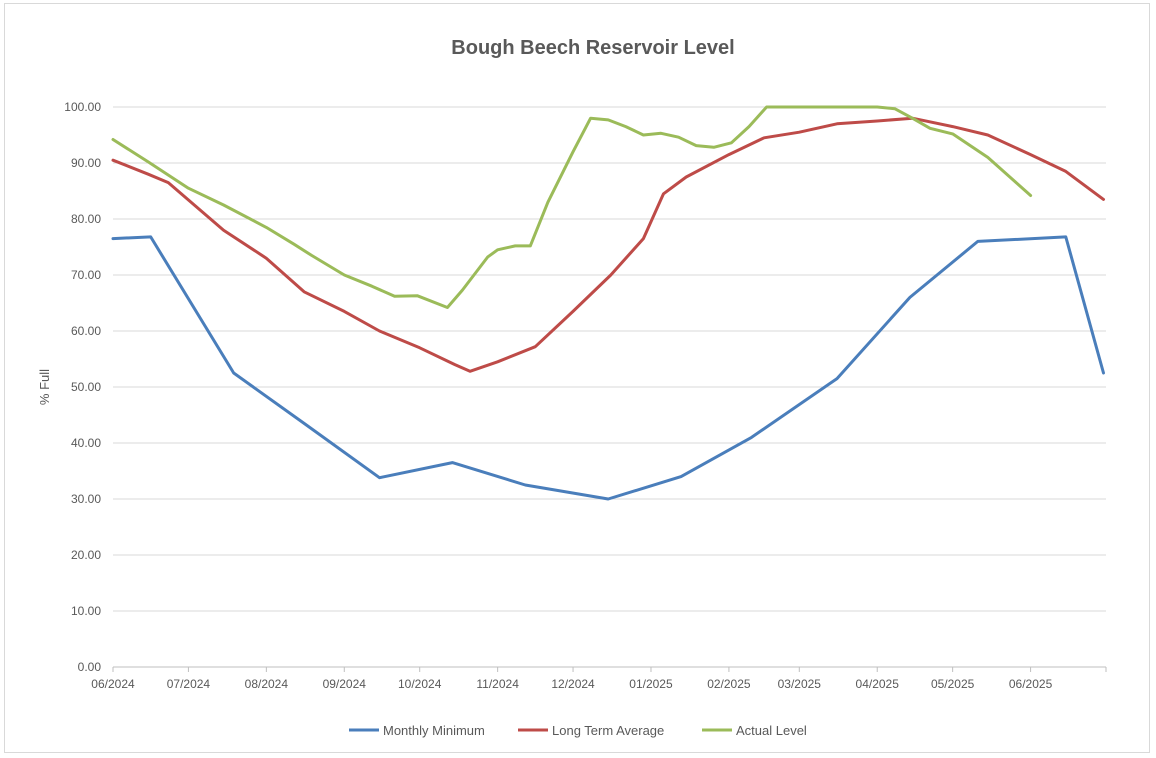  I want to click on y-tick-label: 50.00, so click(86, 387).